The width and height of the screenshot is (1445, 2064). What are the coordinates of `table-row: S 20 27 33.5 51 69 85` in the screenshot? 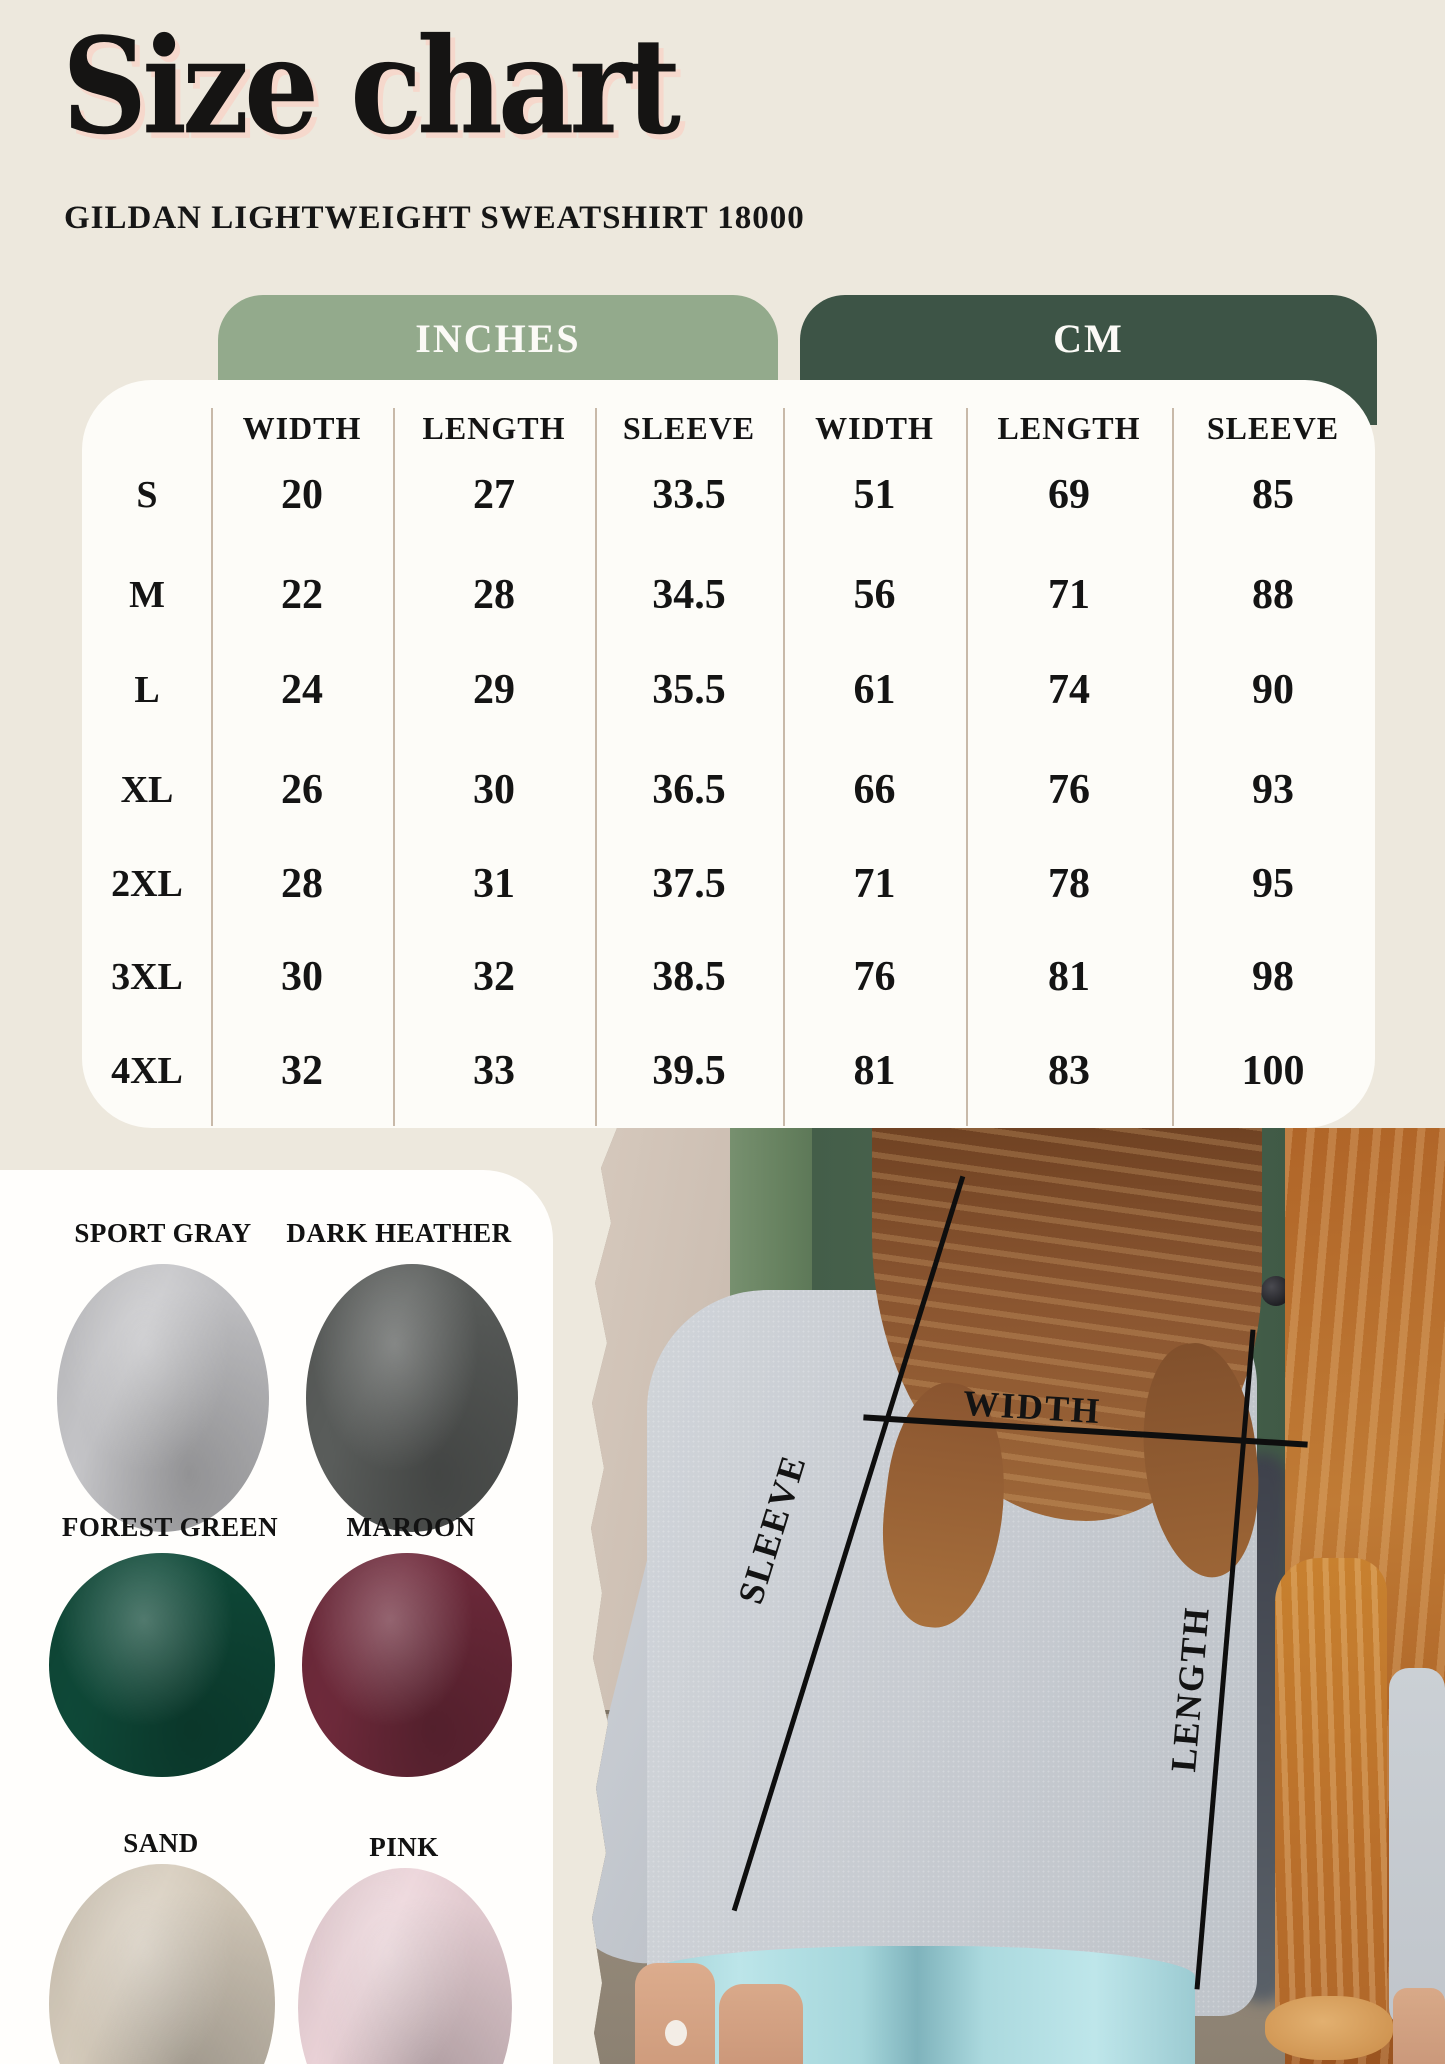 It's located at (728, 495).